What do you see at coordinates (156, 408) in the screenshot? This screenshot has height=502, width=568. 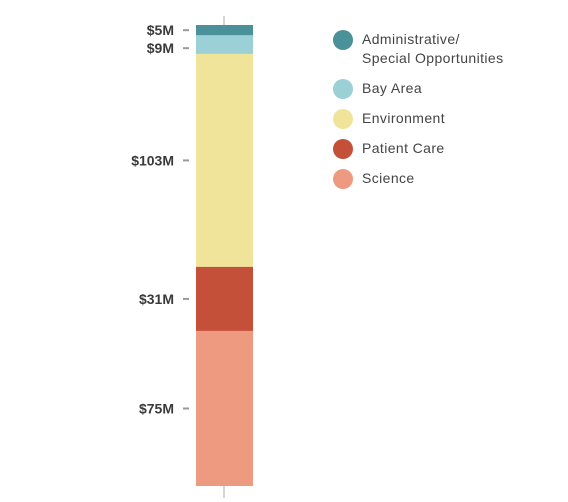 I see `value-label-science: $75M` at bounding box center [156, 408].